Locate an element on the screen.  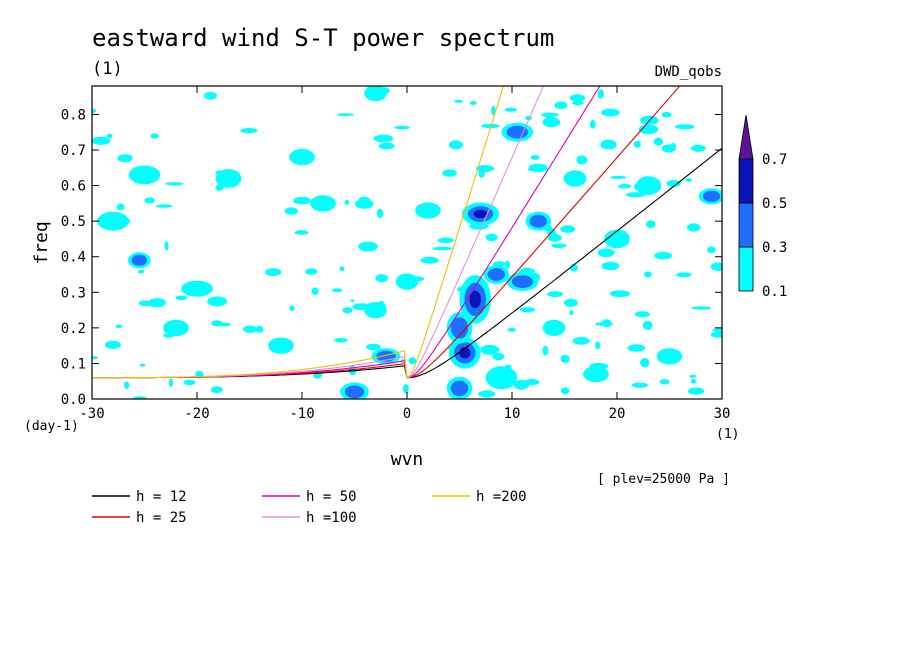
x-tick-label: 20 is located at coordinates (617, 414).